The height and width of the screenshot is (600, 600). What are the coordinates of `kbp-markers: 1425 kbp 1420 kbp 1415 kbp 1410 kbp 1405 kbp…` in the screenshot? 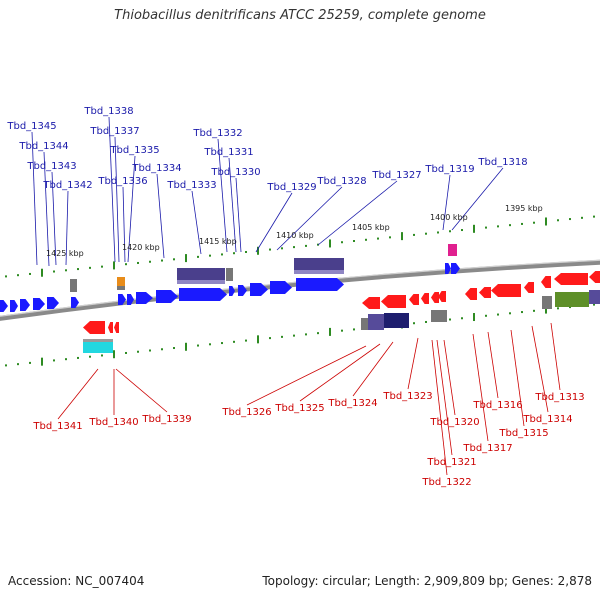 It's located at (294, 231).